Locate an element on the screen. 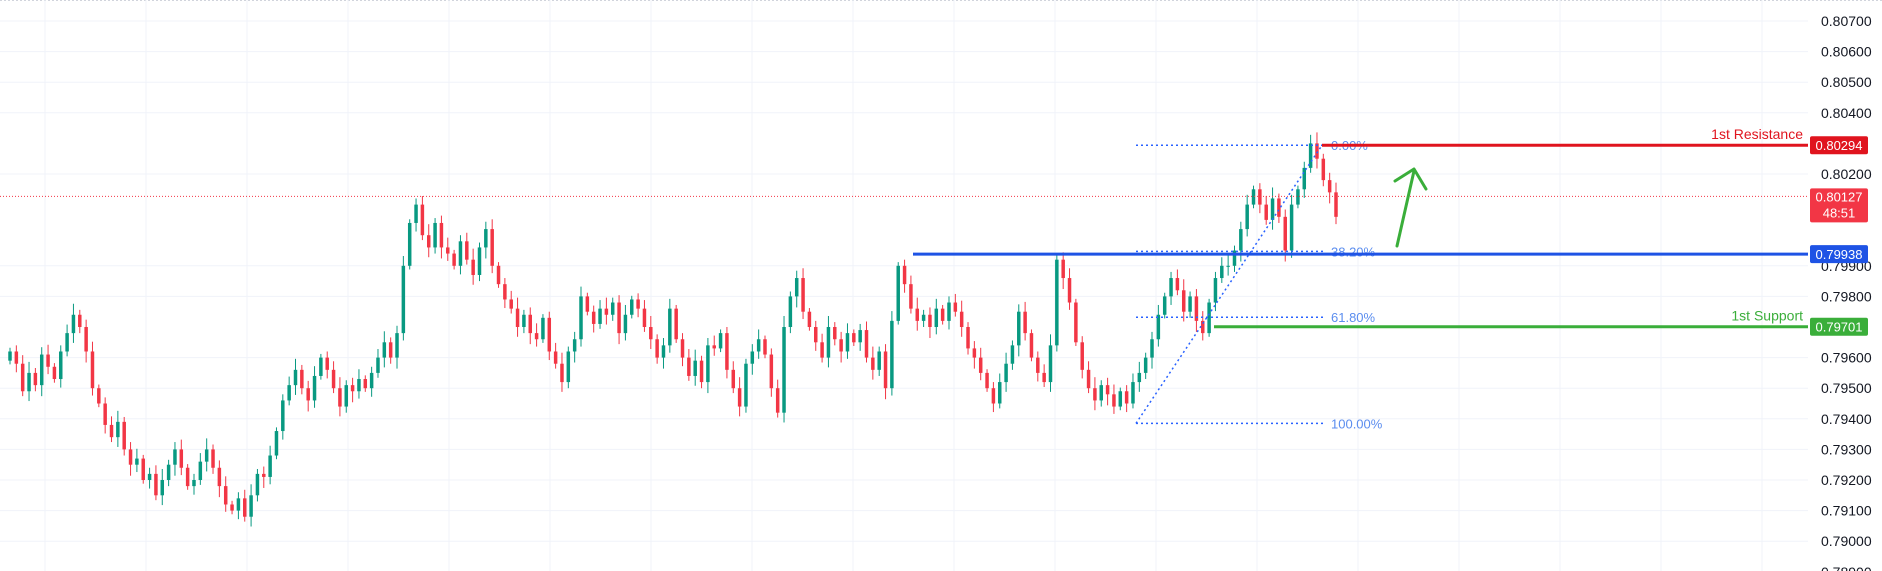 The width and height of the screenshot is (1882, 571). price-tick-label: 0.79400 is located at coordinates (1846, 419).